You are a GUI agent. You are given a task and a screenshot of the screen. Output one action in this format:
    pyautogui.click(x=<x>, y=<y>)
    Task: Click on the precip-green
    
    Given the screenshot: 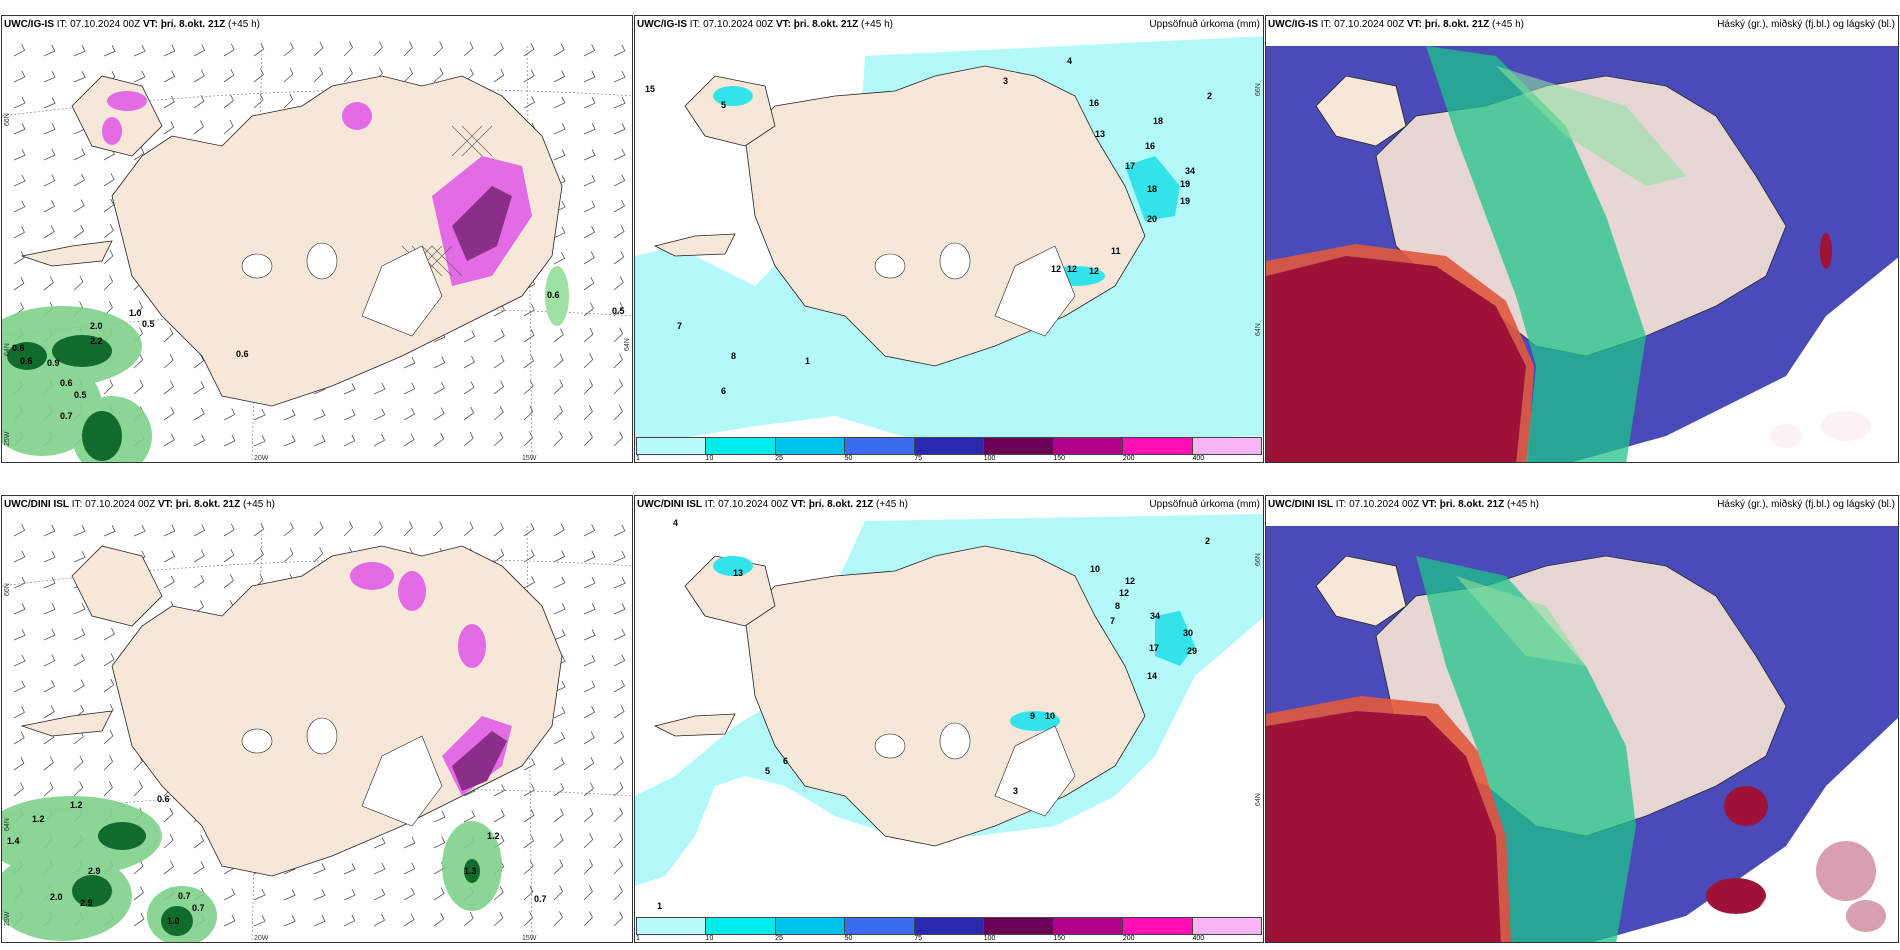 What is the action you would take?
    pyautogui.click(x=252, y=869)
    